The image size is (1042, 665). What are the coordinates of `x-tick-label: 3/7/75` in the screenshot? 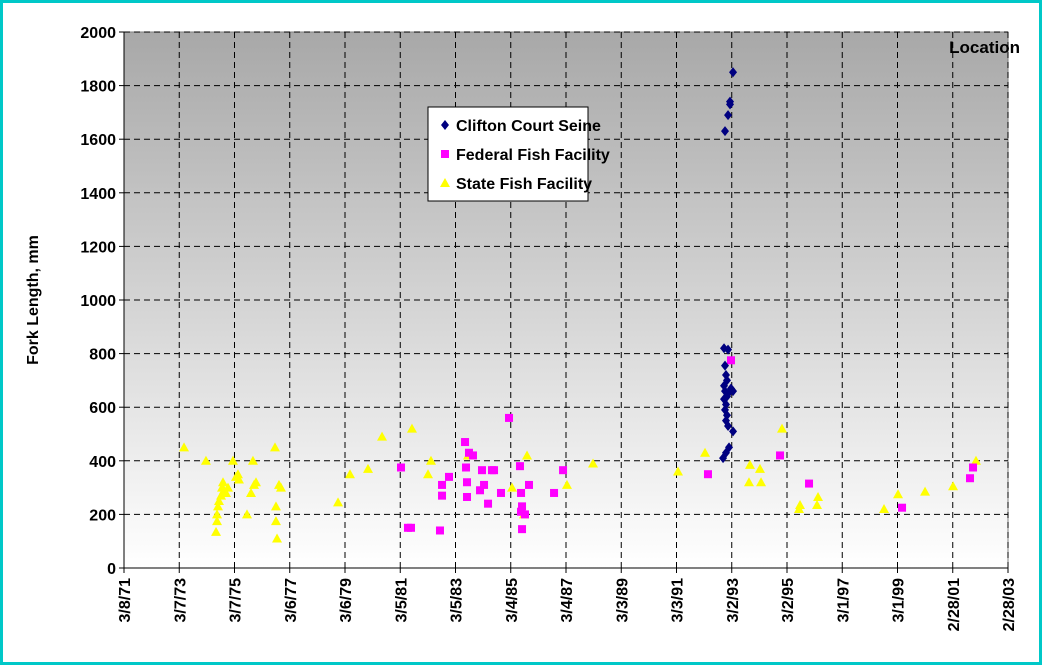 It's located at (236, 600).